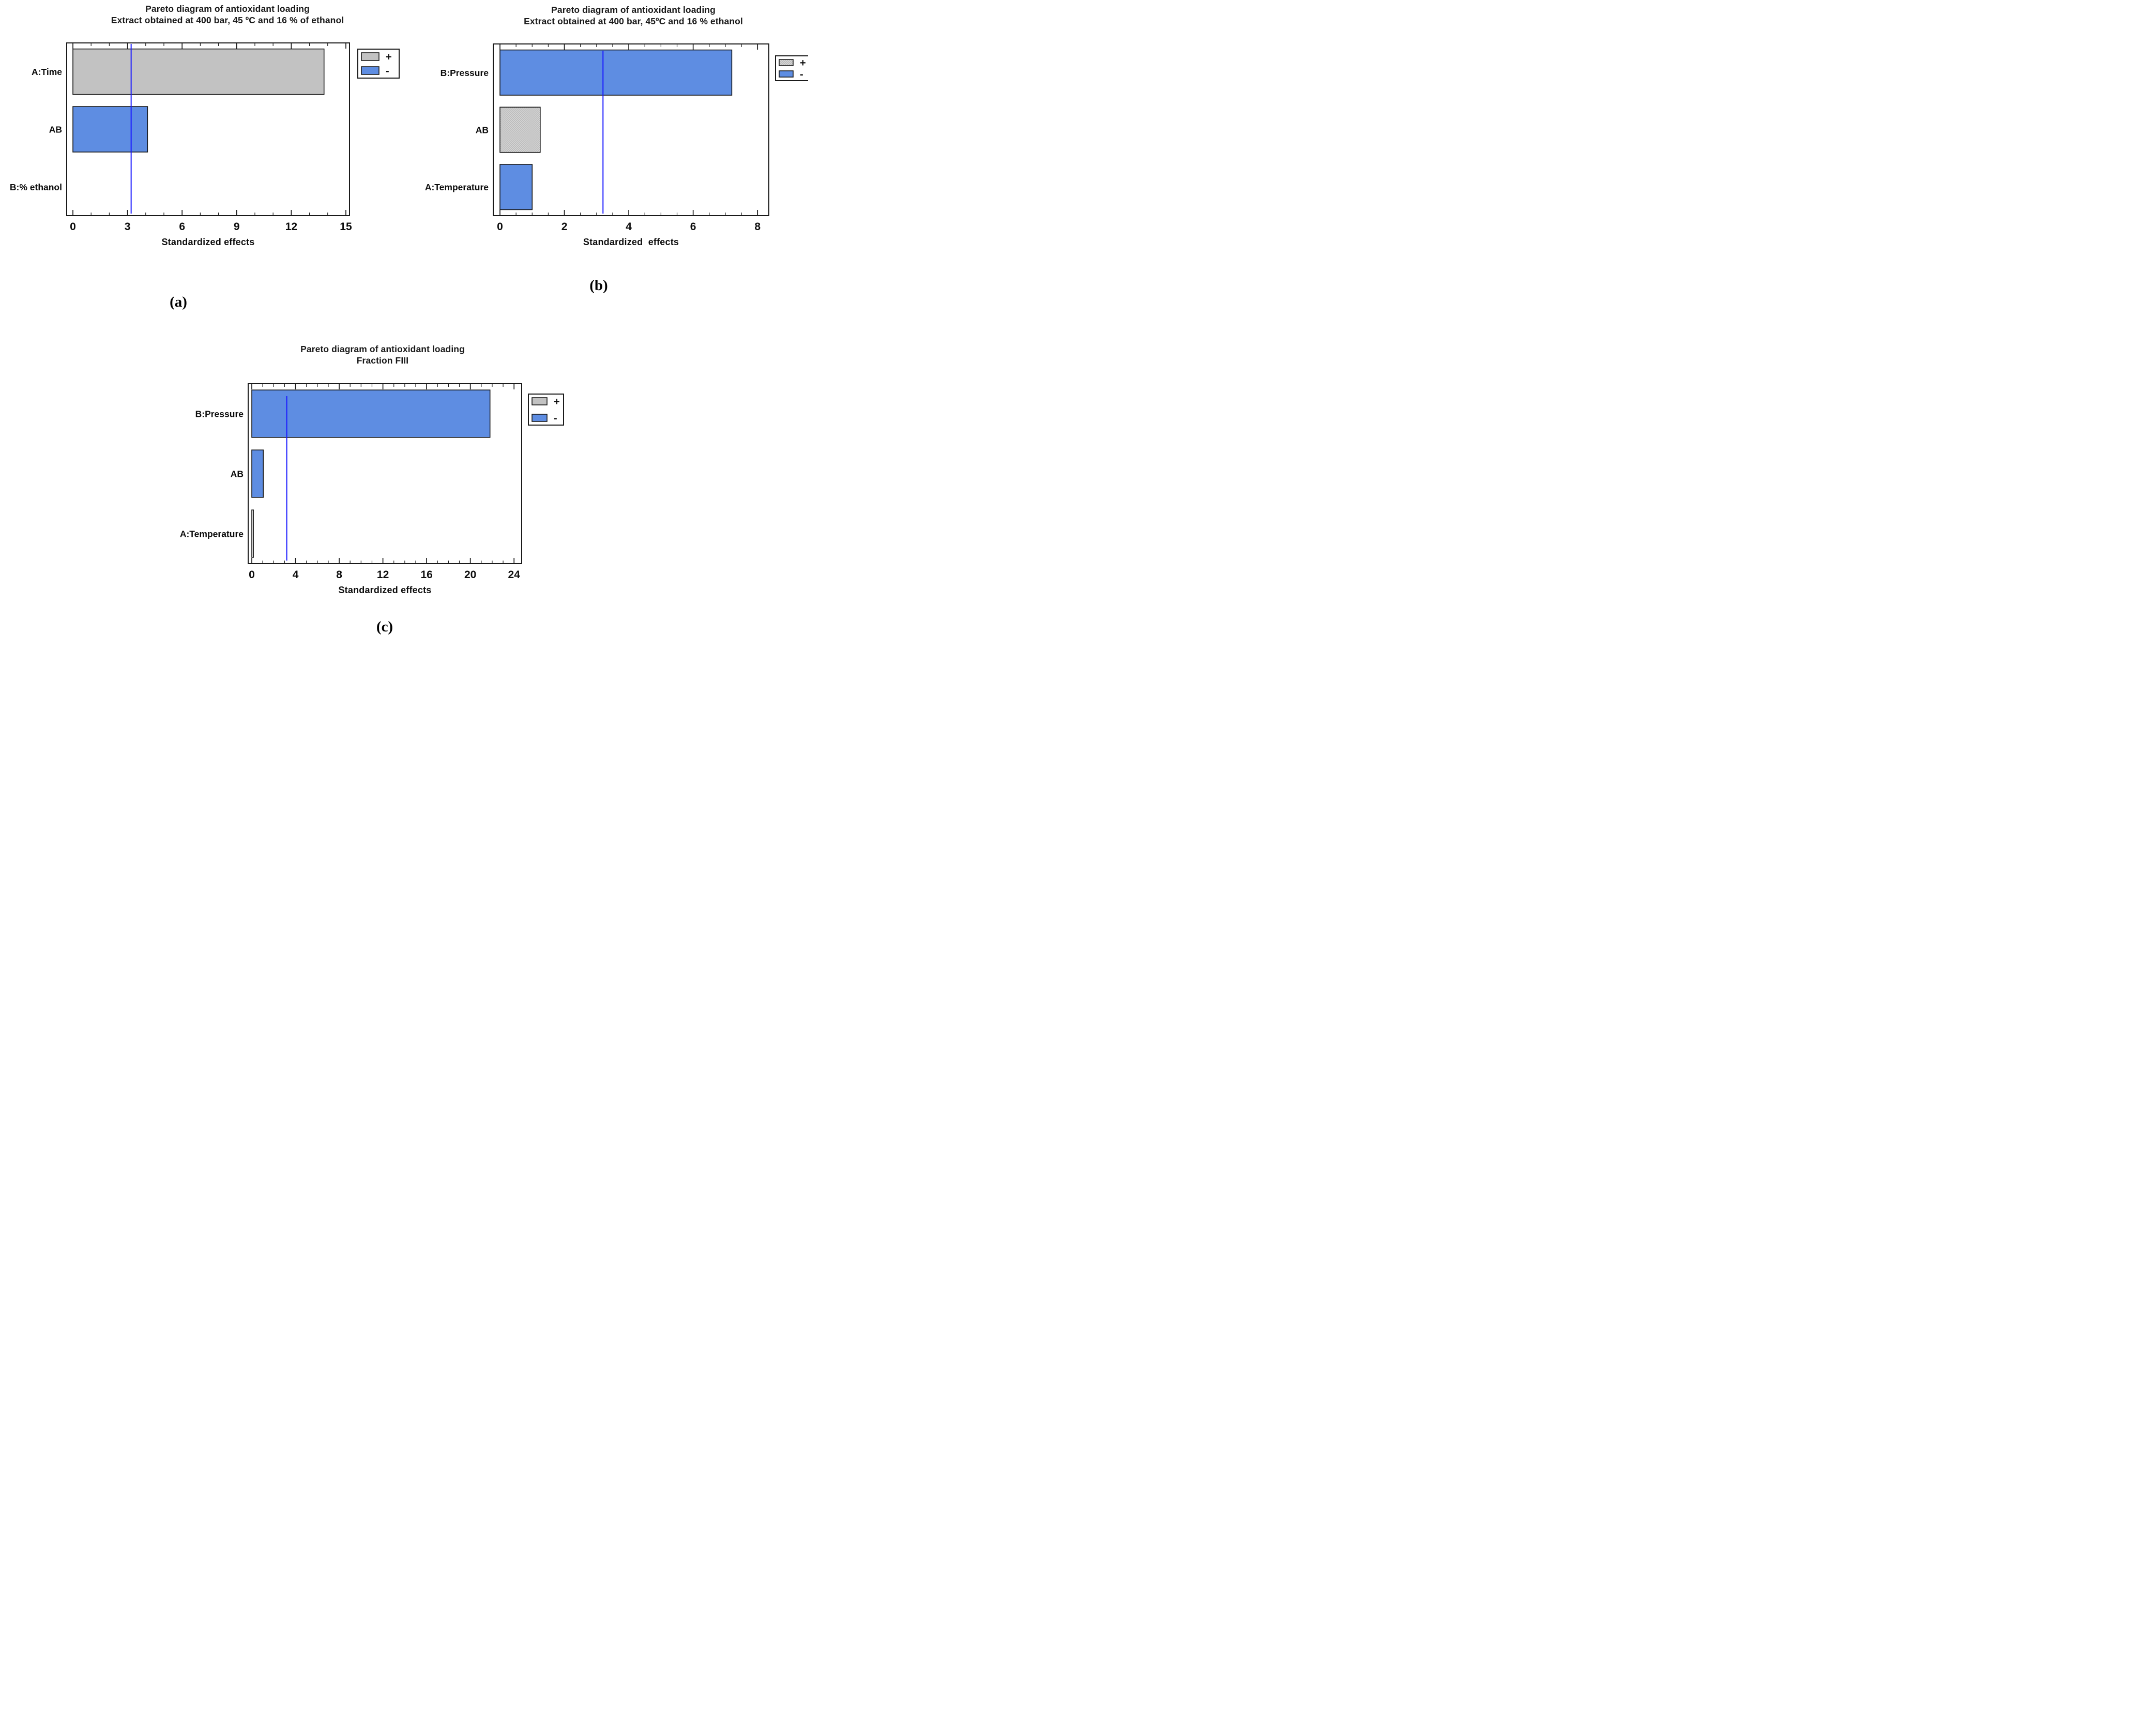  I want to click on bar-a-time, so click(198, 71).